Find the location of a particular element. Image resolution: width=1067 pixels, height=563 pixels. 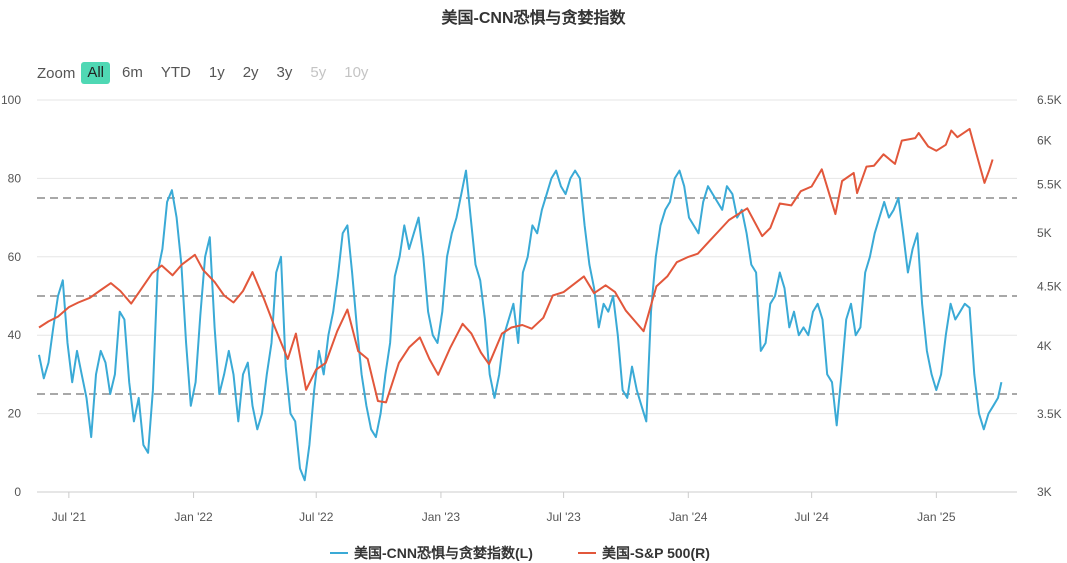

zoom-button-5y: 5y is located at coordinates (318, 72).